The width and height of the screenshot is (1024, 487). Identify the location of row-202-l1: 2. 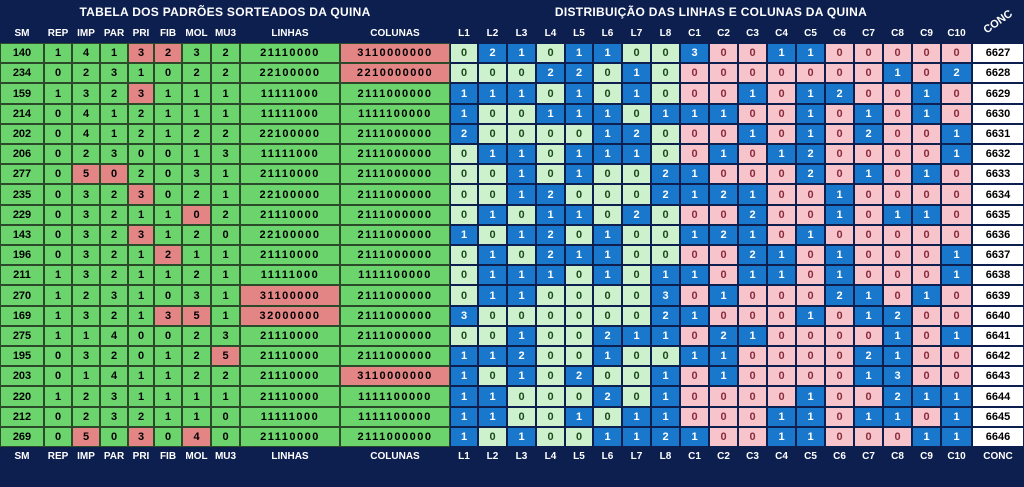
(464, 134).